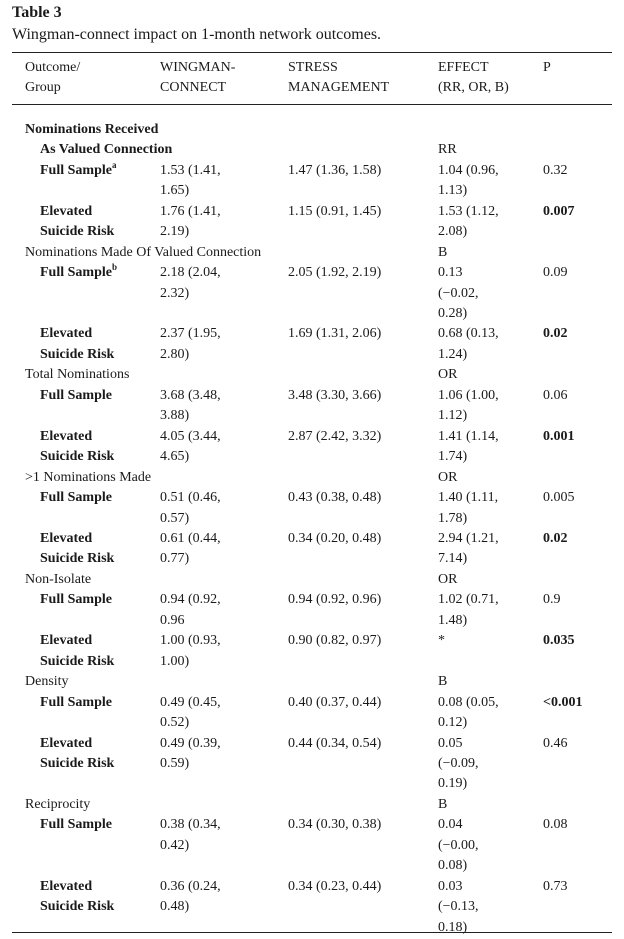 This screenshot has width=624, height=939. What do you see at coordinates (559, 211) in the screenshot?
I see `p-value: 0.007` at bounding box center [559, 211].